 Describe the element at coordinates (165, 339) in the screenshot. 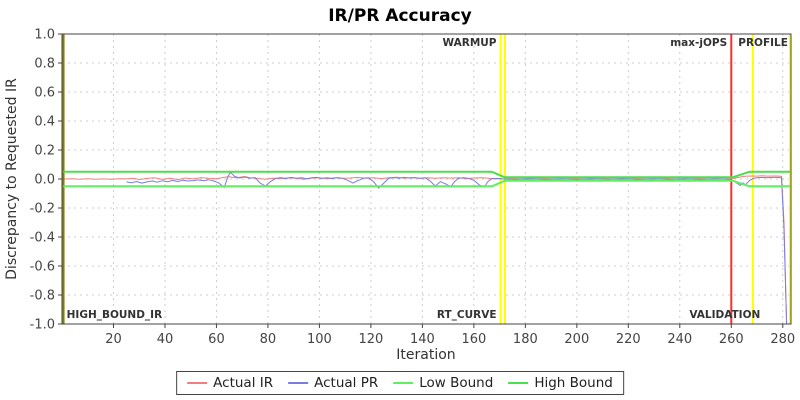

I see `x-tick-label: 40` at that location.